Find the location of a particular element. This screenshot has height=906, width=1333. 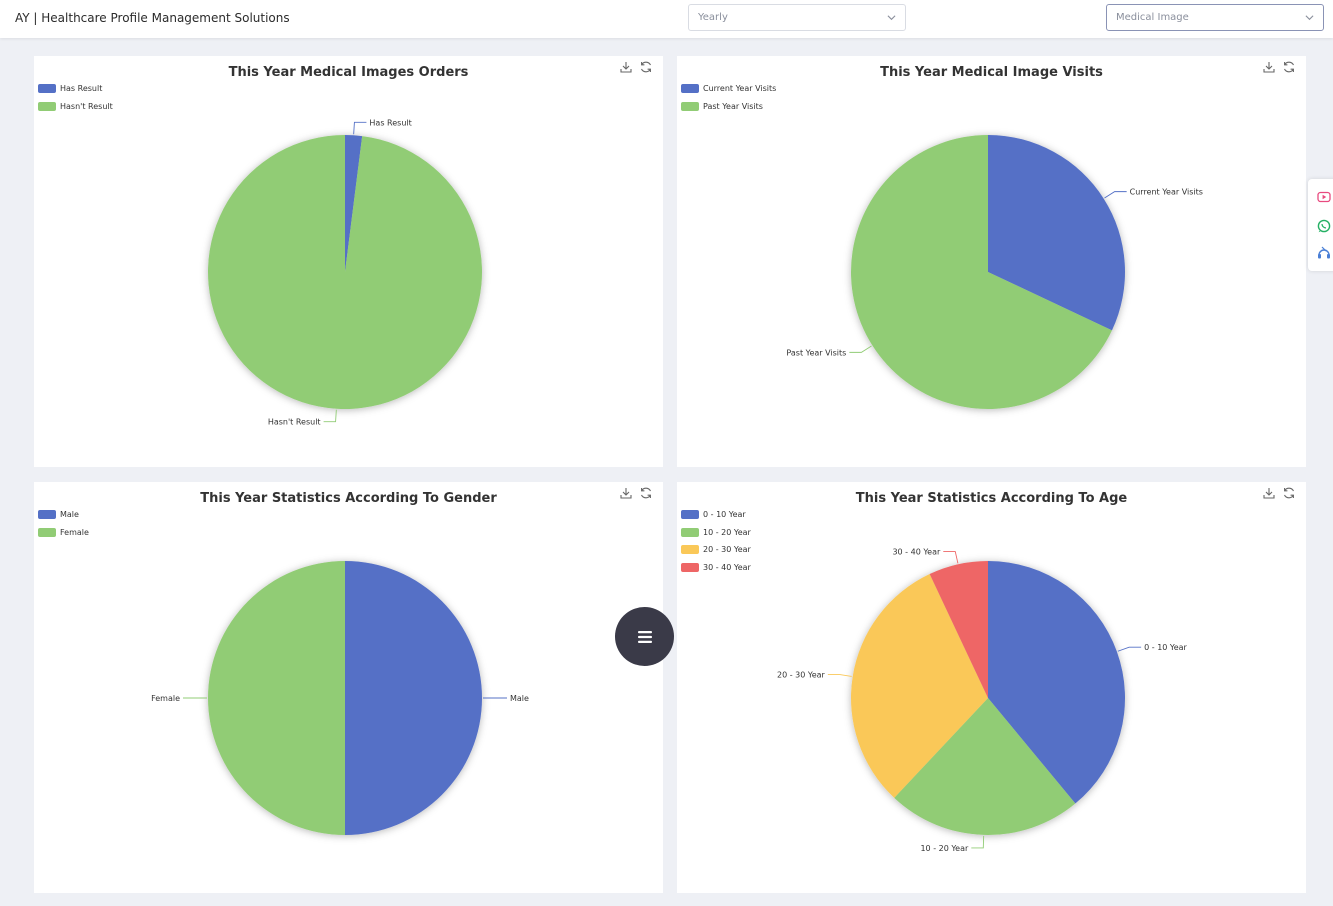

menu-icon is located at coordinates (644, 636).